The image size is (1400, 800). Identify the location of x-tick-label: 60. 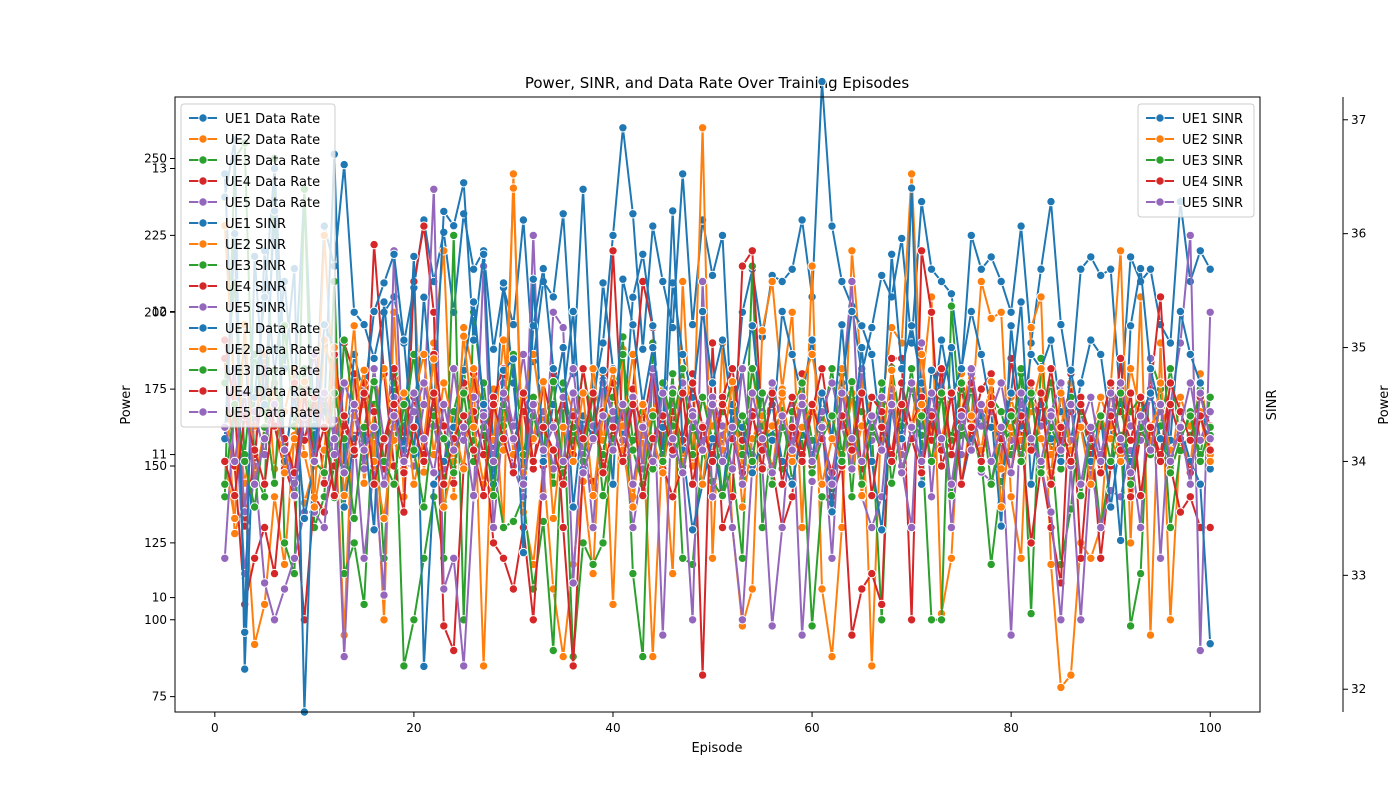
(811, 728).